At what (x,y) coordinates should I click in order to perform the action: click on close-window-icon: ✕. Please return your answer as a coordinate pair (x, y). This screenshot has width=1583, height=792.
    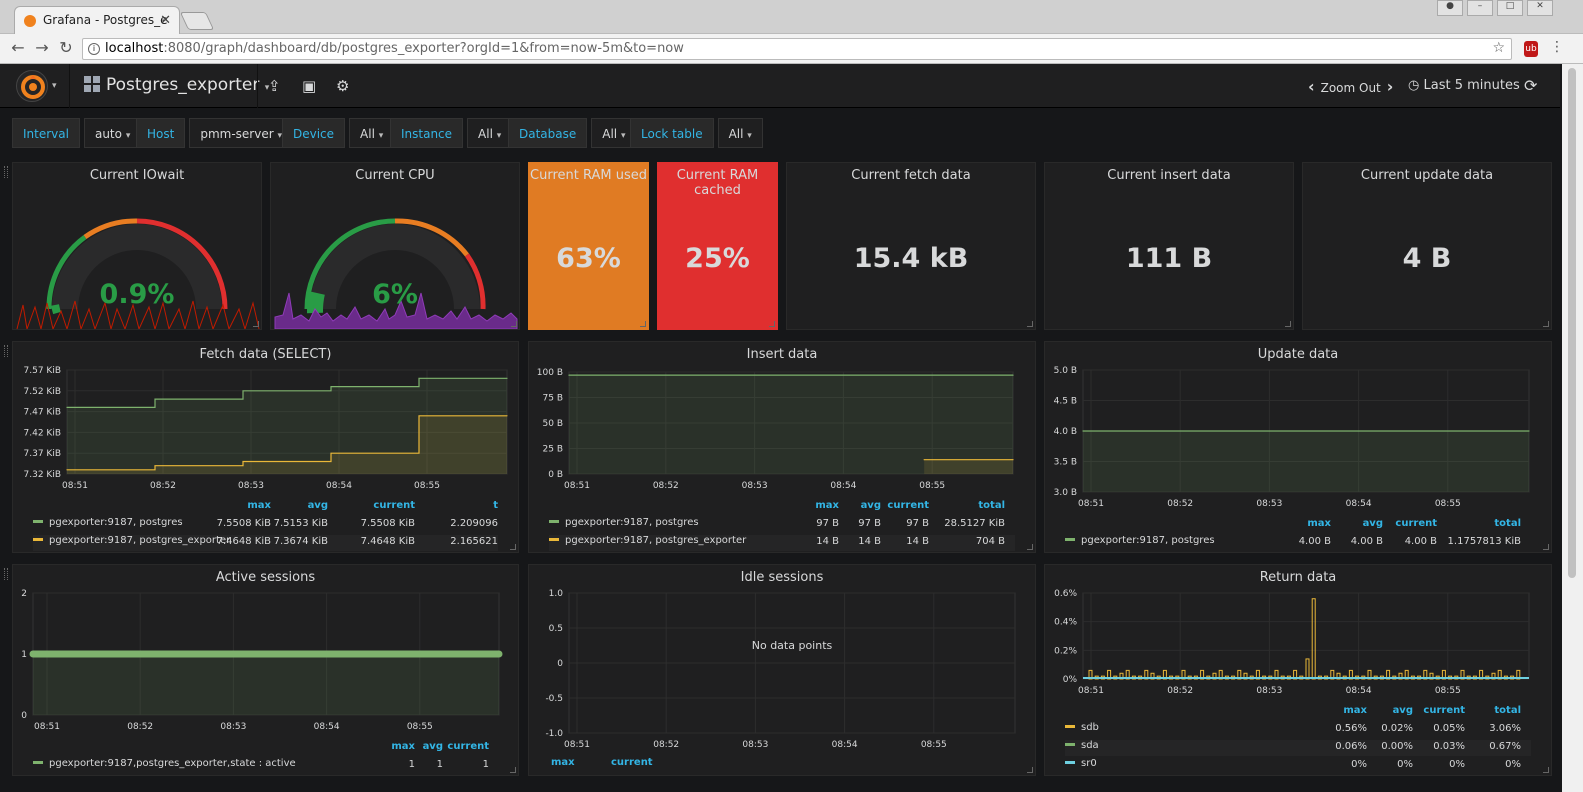
    Looking at the image, I should click on (1540, 8).